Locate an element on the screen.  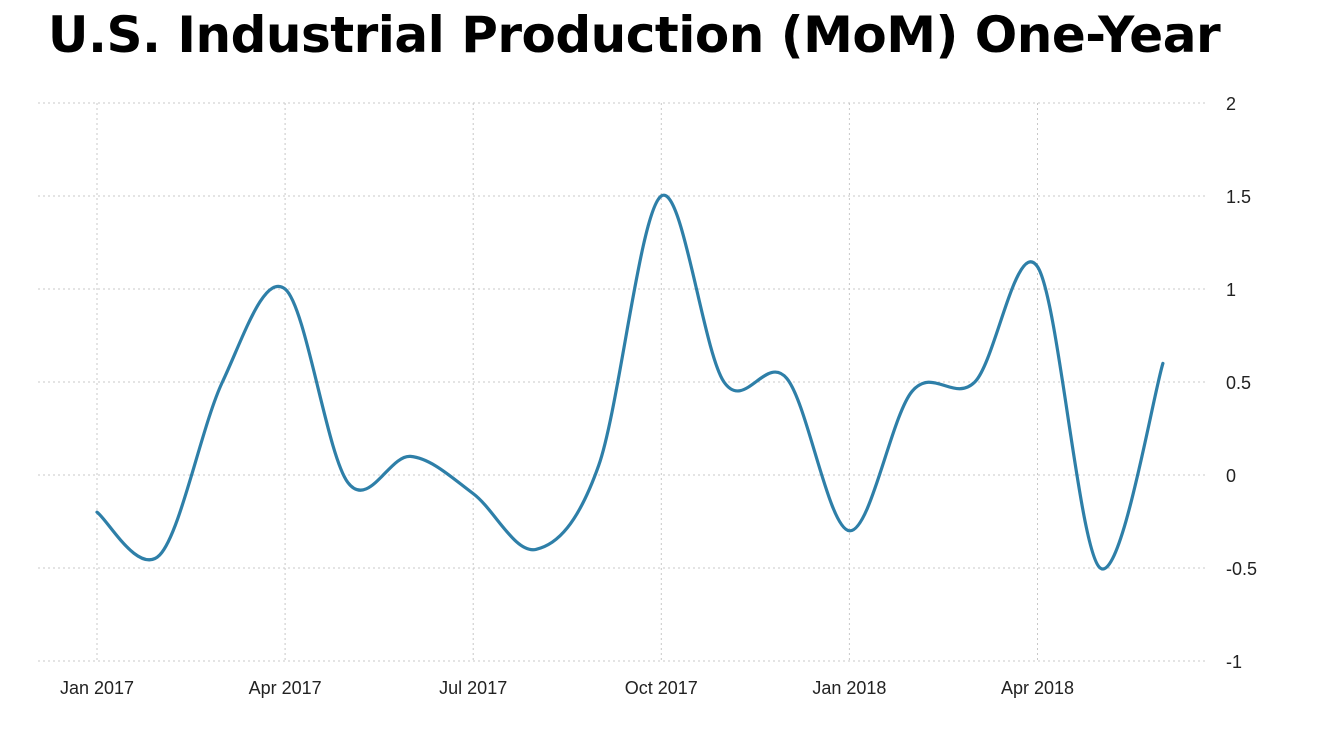
x-tick-label: Oct 2017 is located at coordinates (661, 688).